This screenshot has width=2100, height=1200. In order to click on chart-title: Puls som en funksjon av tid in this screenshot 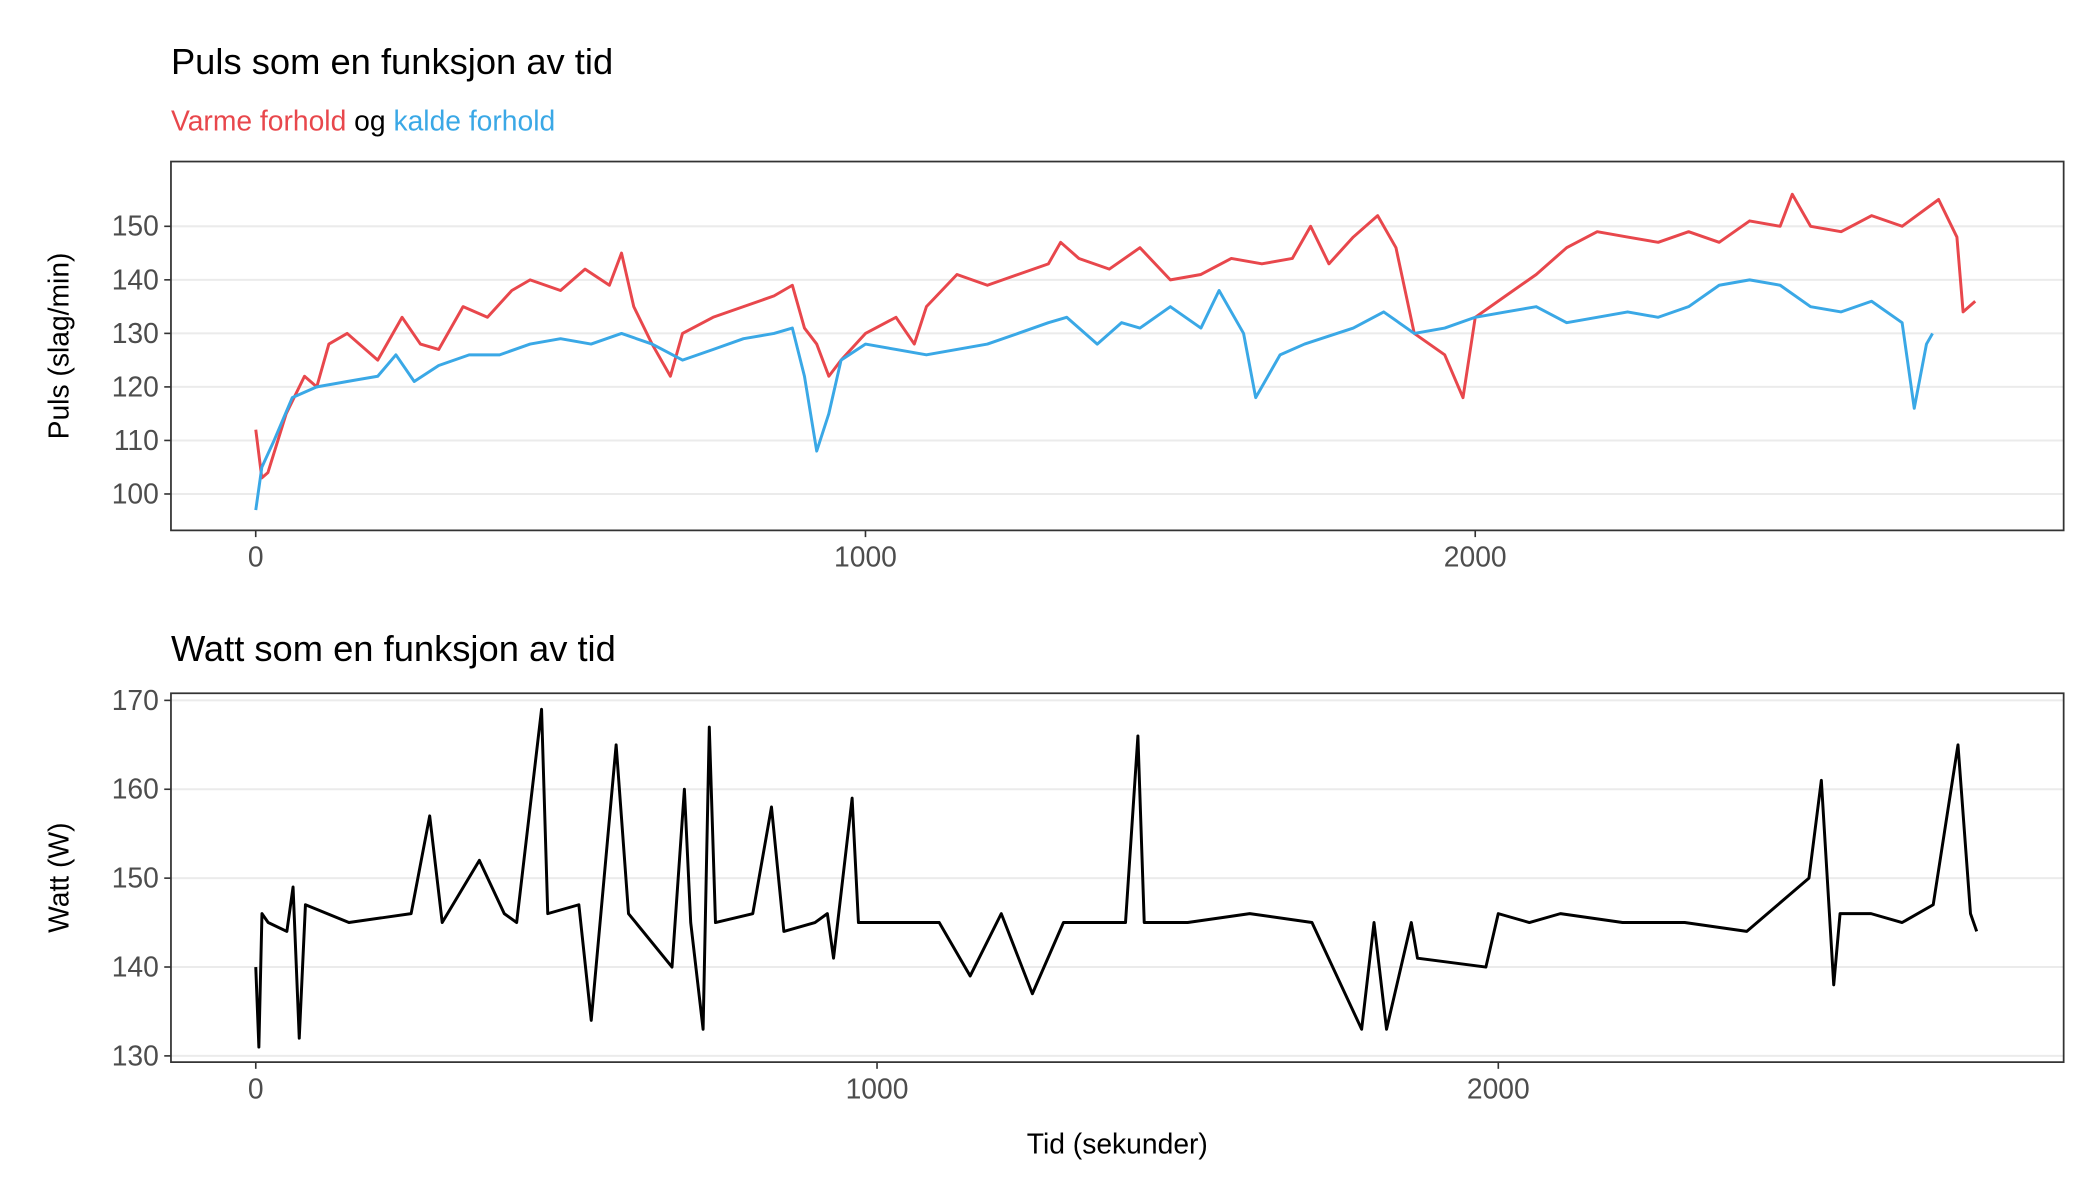, I will do `click(392, 61)`.